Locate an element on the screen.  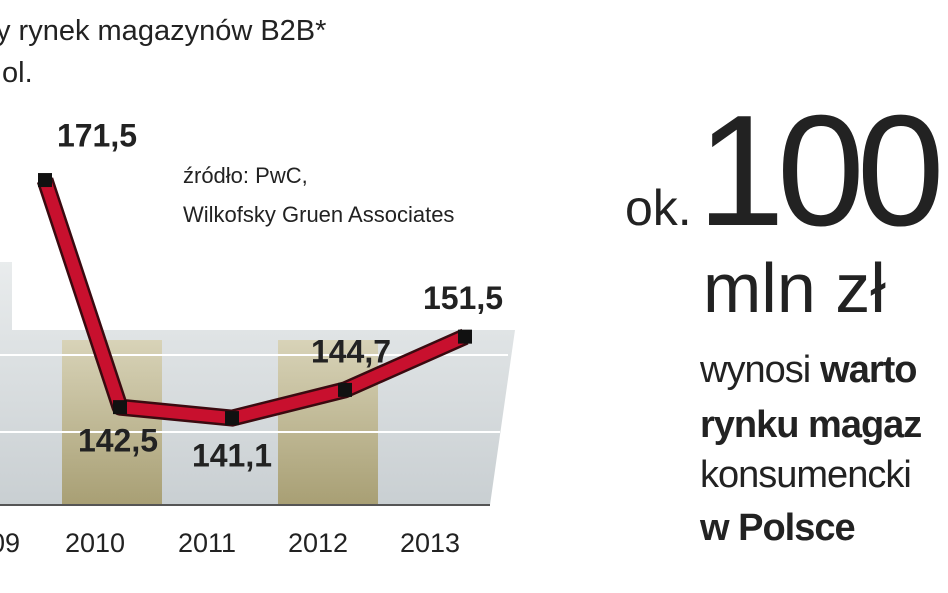
callout-line: wynosi warto is located at coordinates (808, 370).